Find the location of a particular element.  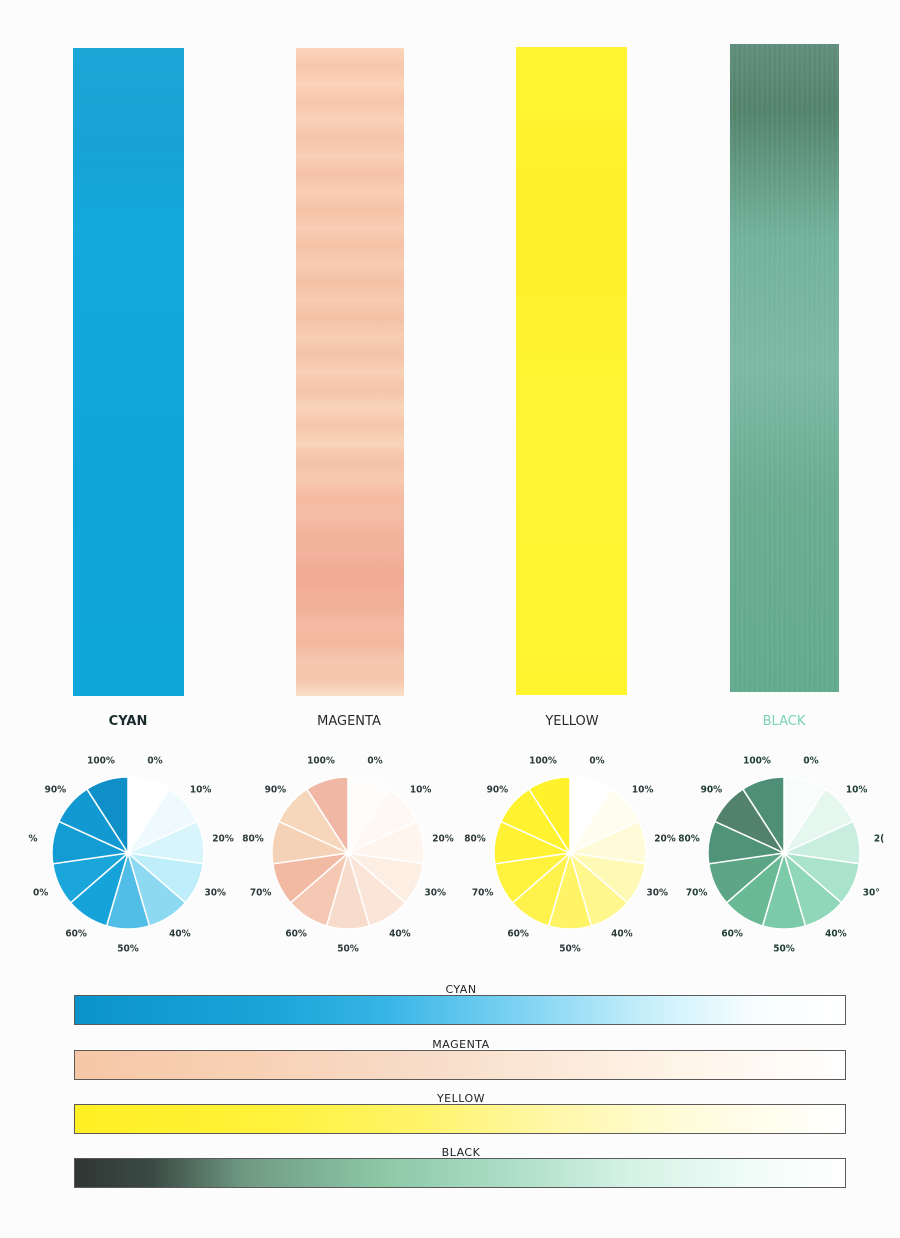

magenta-gradient-label: MAGENTA is located at coordinates (461, 1044).